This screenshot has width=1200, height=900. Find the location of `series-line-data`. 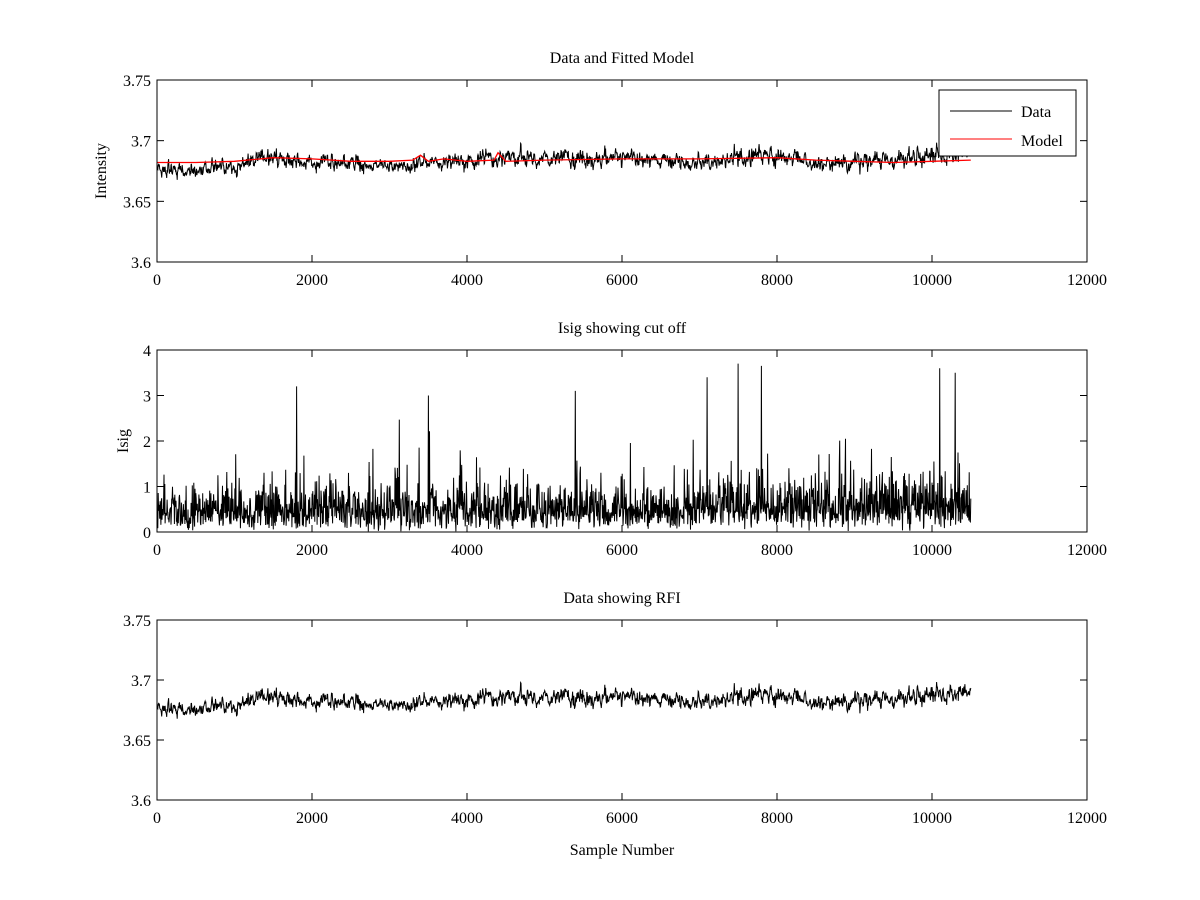

series-line-data is located at coordinates (564, 160).